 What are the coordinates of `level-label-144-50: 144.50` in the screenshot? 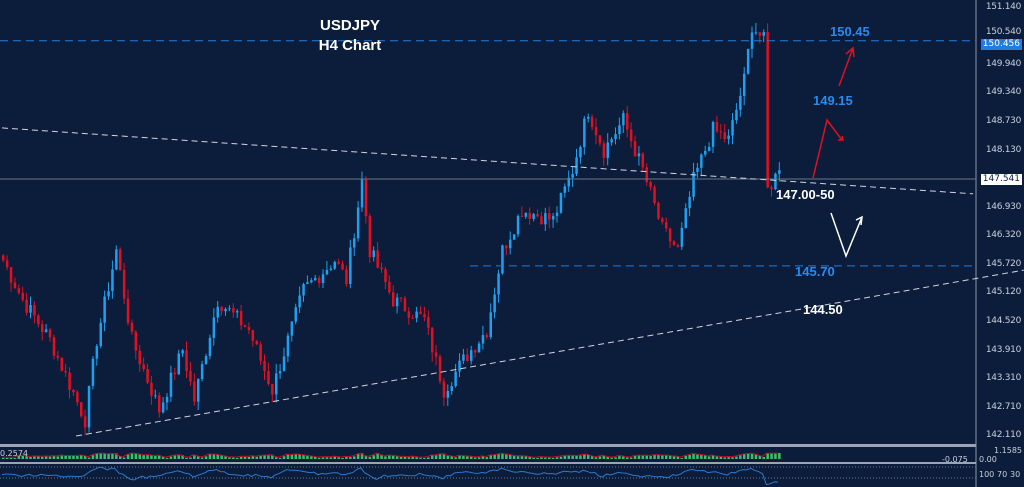 It's located at (823, 309).